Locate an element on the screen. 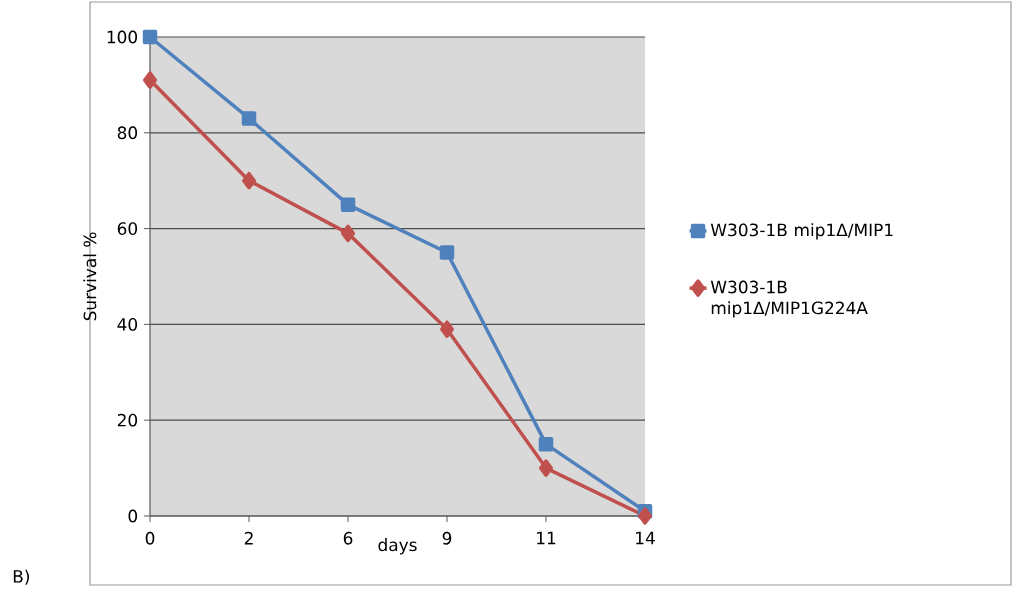 The image size is (1014, 590). x-axis-title: days is located at coordinates (397, 546).